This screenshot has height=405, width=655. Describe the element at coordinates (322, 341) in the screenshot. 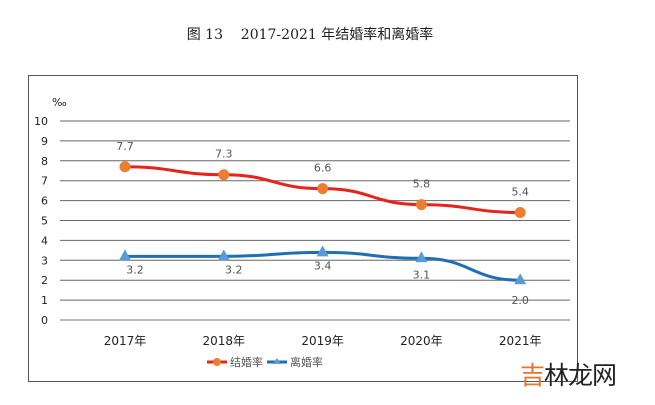

I see `x-tick-label: 2019年` at that location.